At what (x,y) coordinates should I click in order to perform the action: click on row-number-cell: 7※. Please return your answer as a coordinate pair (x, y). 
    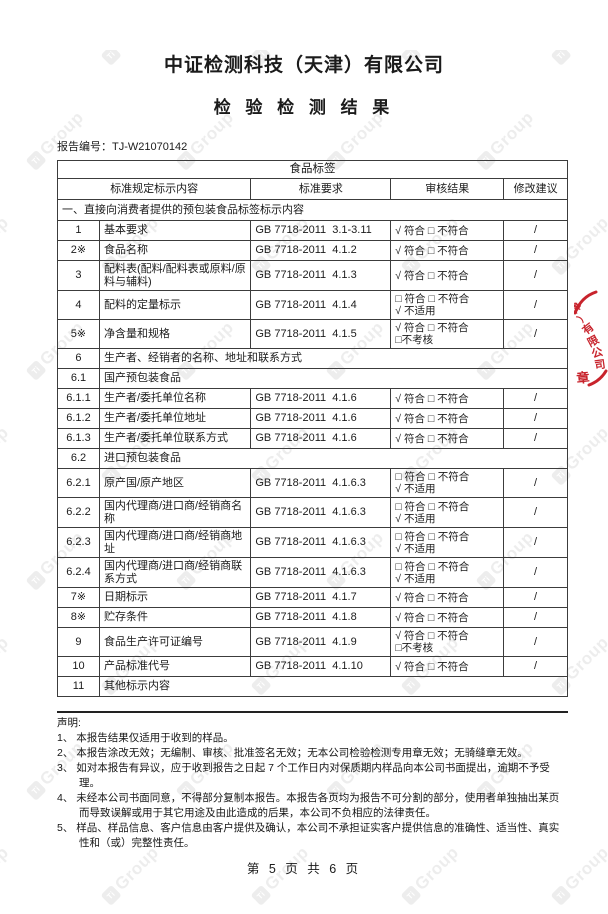
    Looking at the image, I should click on (78, 597).